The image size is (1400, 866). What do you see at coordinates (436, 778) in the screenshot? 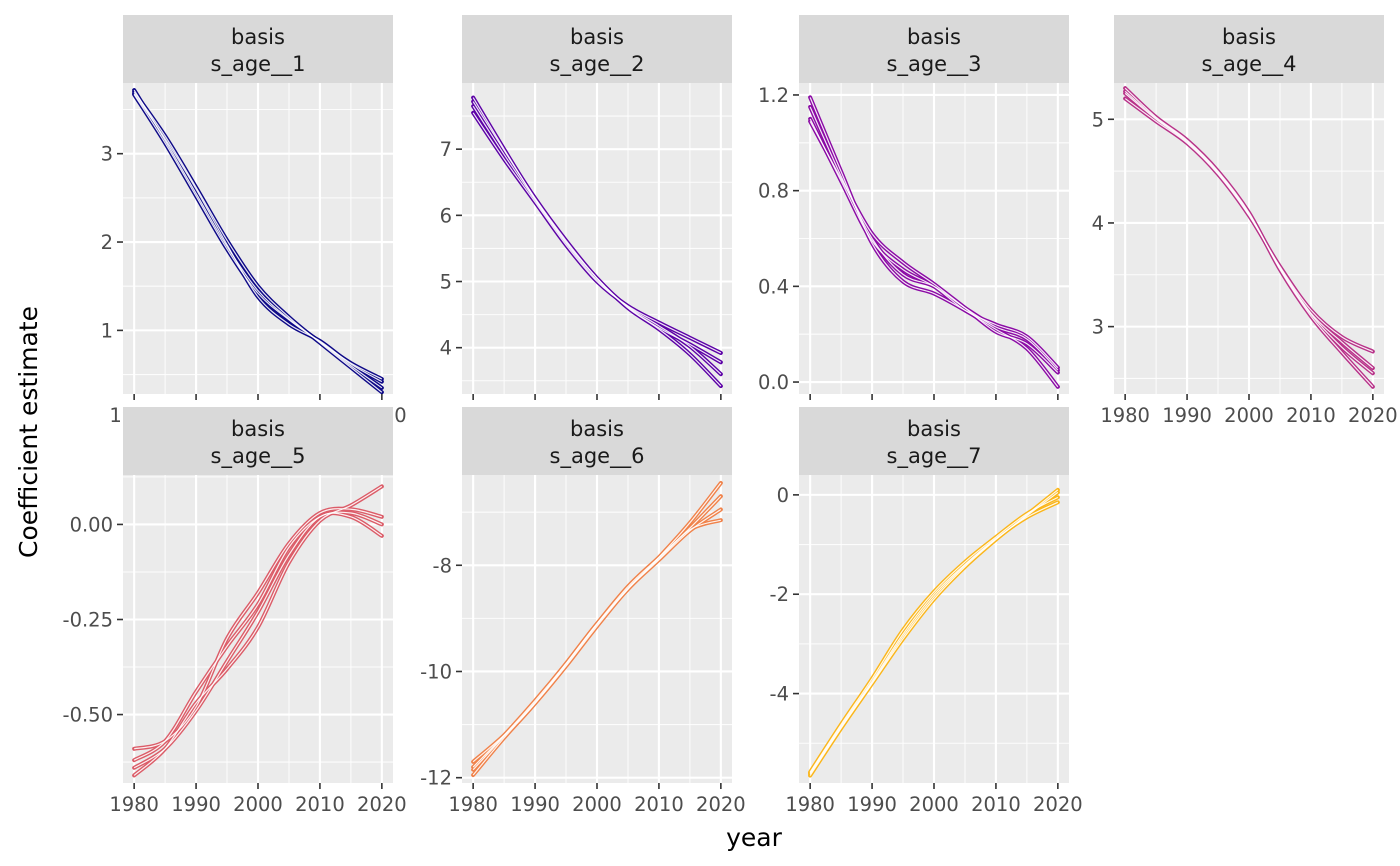
I see `y-tick-label: -12` at bounding box center [436, 778].